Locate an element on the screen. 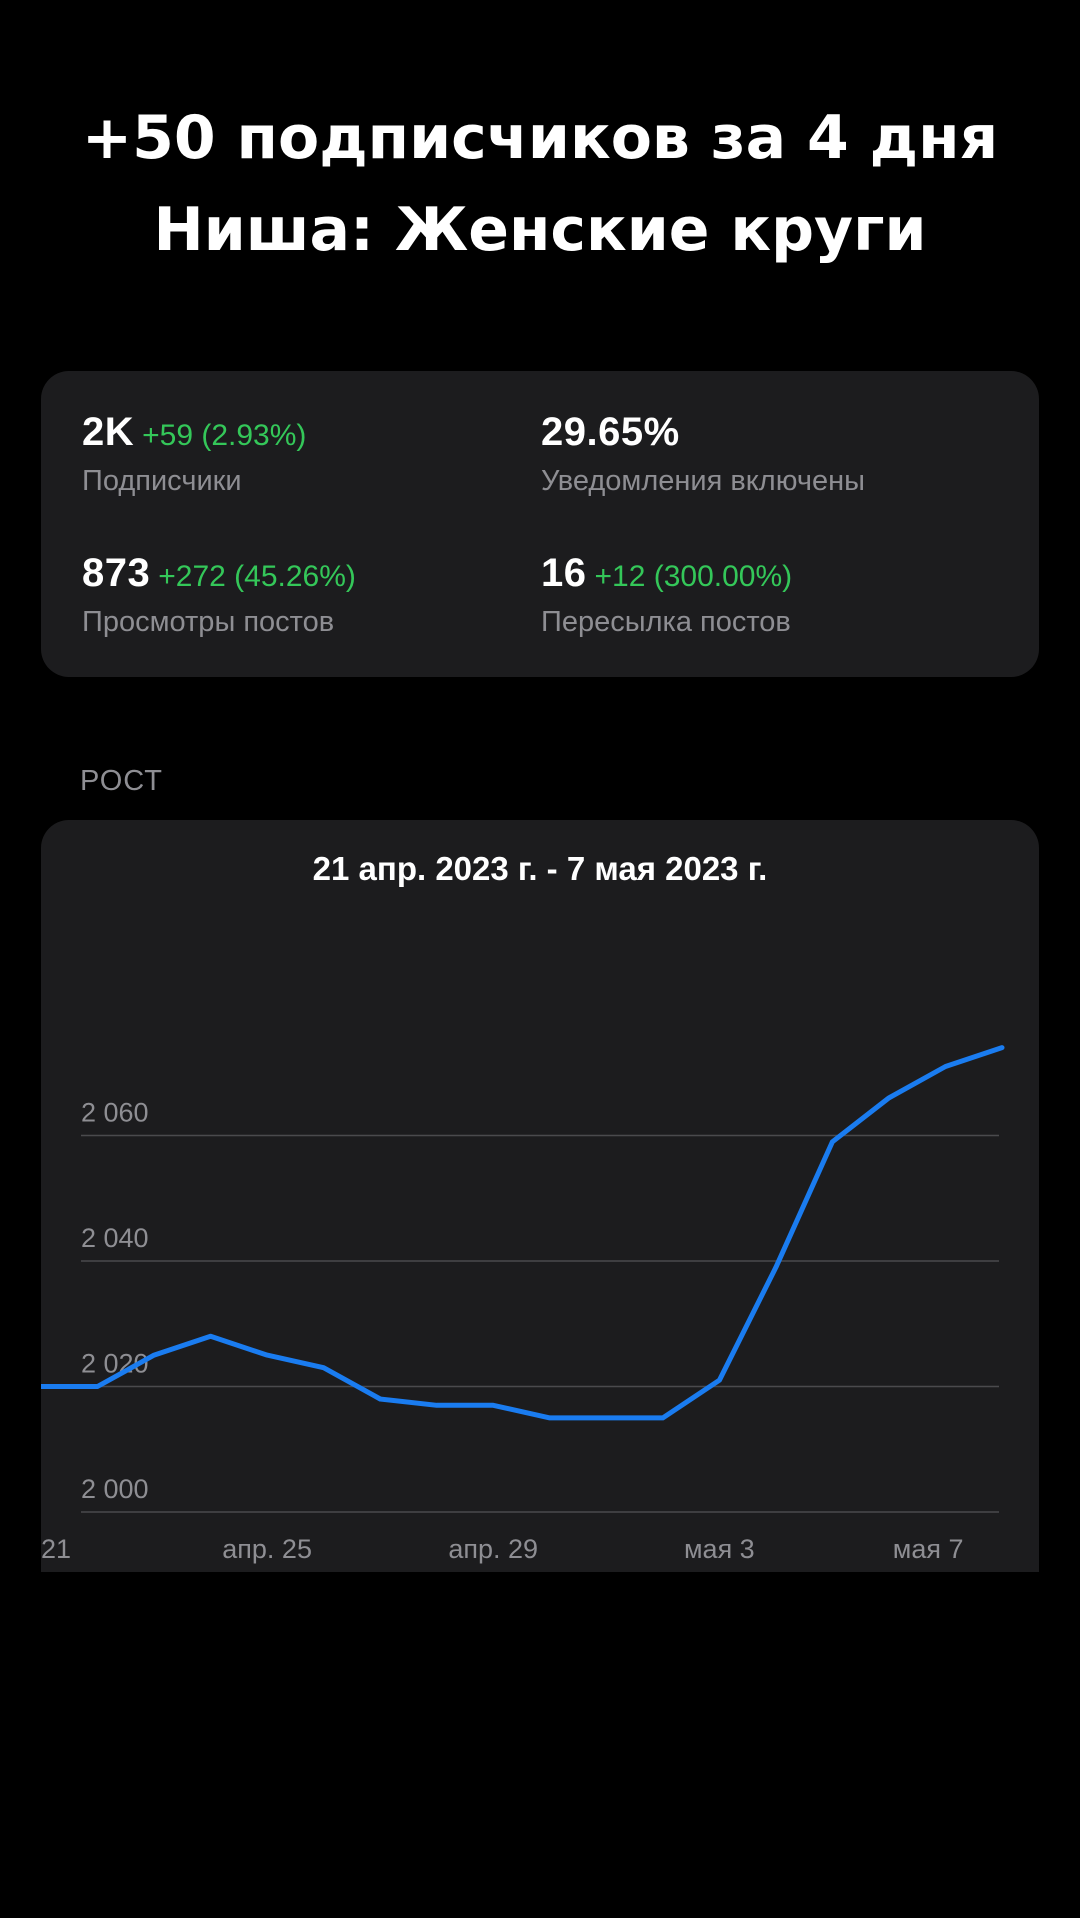  stat-subscribers: 2K +59 (2.93%) Подписчики is located at coordinates (194, 454).